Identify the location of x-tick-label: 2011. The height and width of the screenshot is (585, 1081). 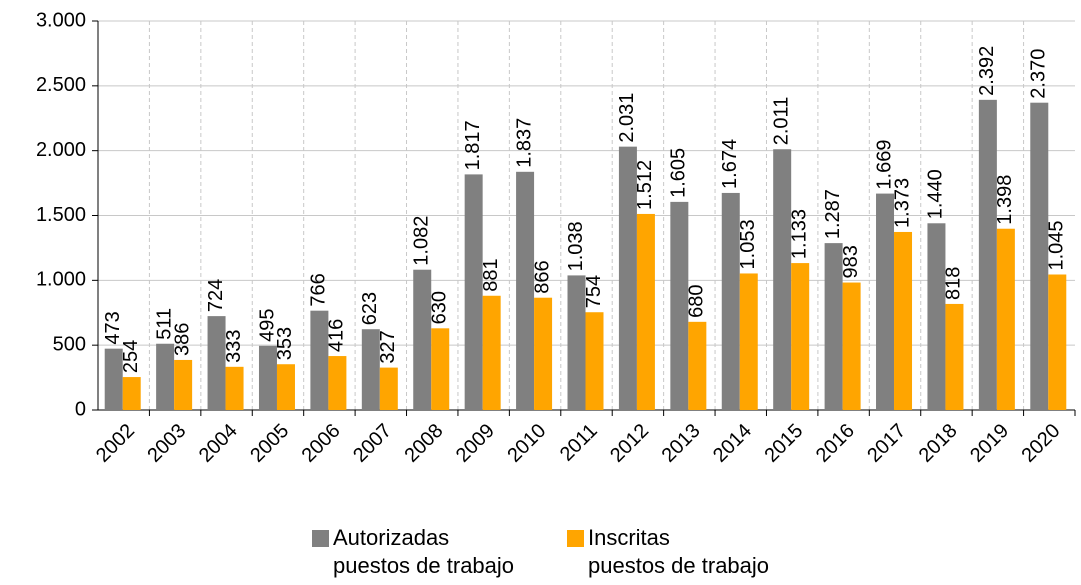
(579, 443).